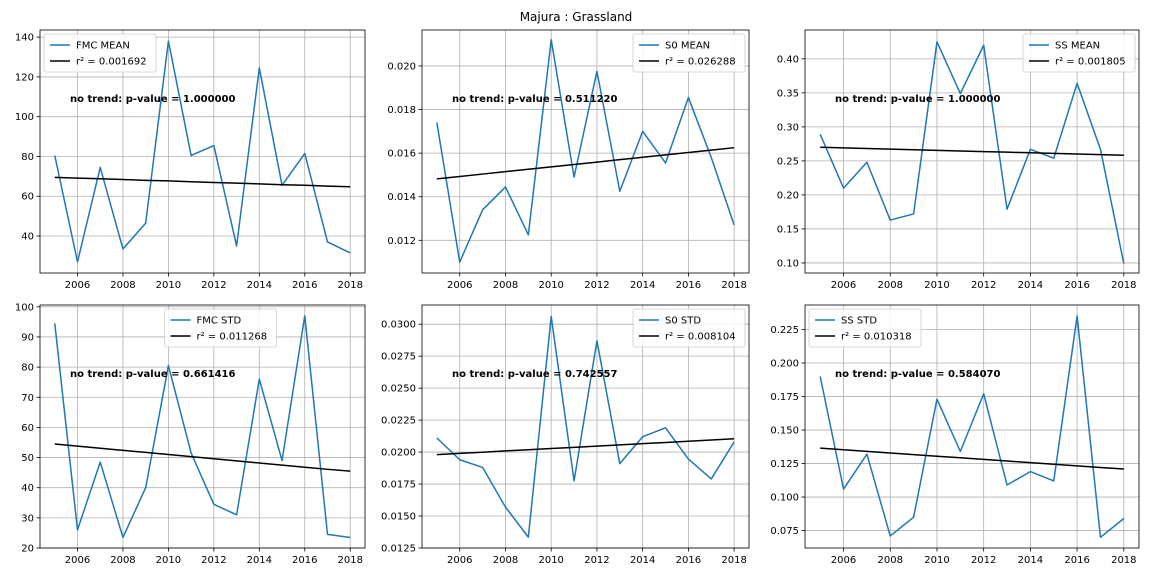 Image resolution: width=1152 pixels, height=576 pixels. I want to click on y-tick-label: 0.225, so click(784, 330).